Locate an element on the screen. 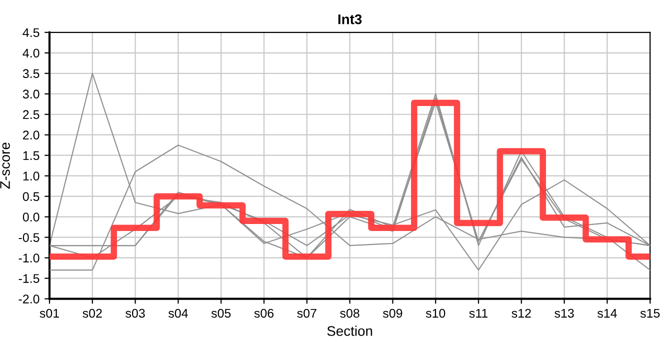 This screenshot has width=660, height=360. y-tick-label: -0.5 is located at coordinates (29, 237).